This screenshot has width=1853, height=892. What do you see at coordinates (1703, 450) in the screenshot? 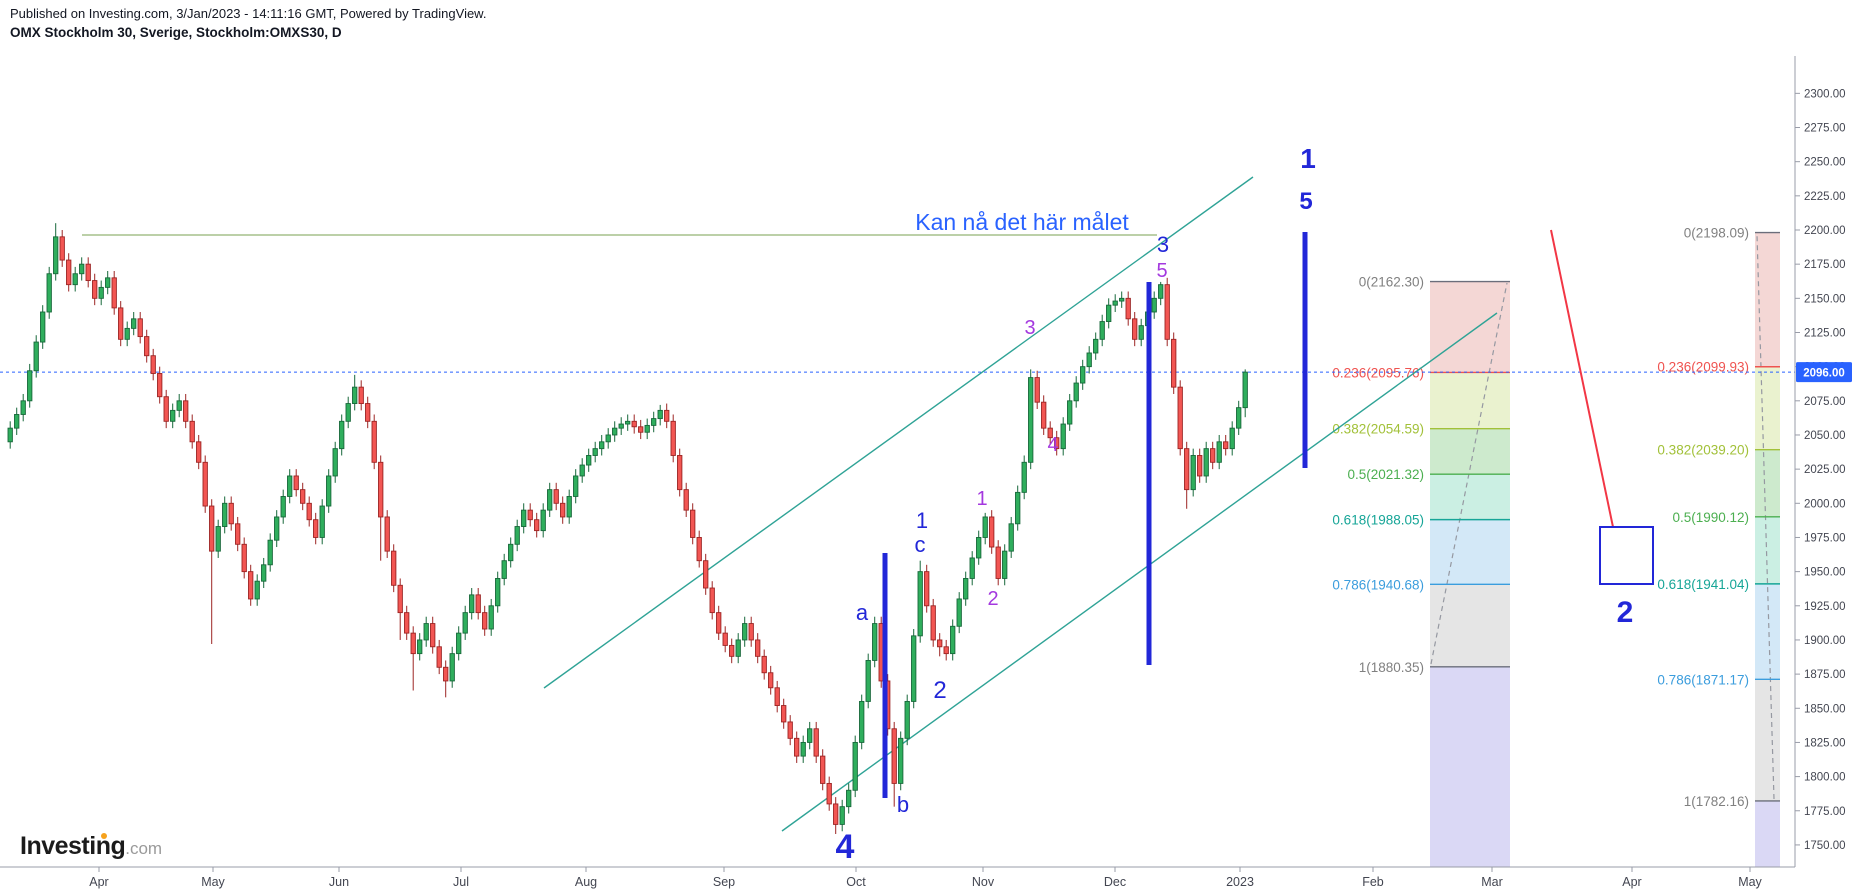
I see `fib-level-label: 0.382(2039.20)` at bounding box center [1703, 450].